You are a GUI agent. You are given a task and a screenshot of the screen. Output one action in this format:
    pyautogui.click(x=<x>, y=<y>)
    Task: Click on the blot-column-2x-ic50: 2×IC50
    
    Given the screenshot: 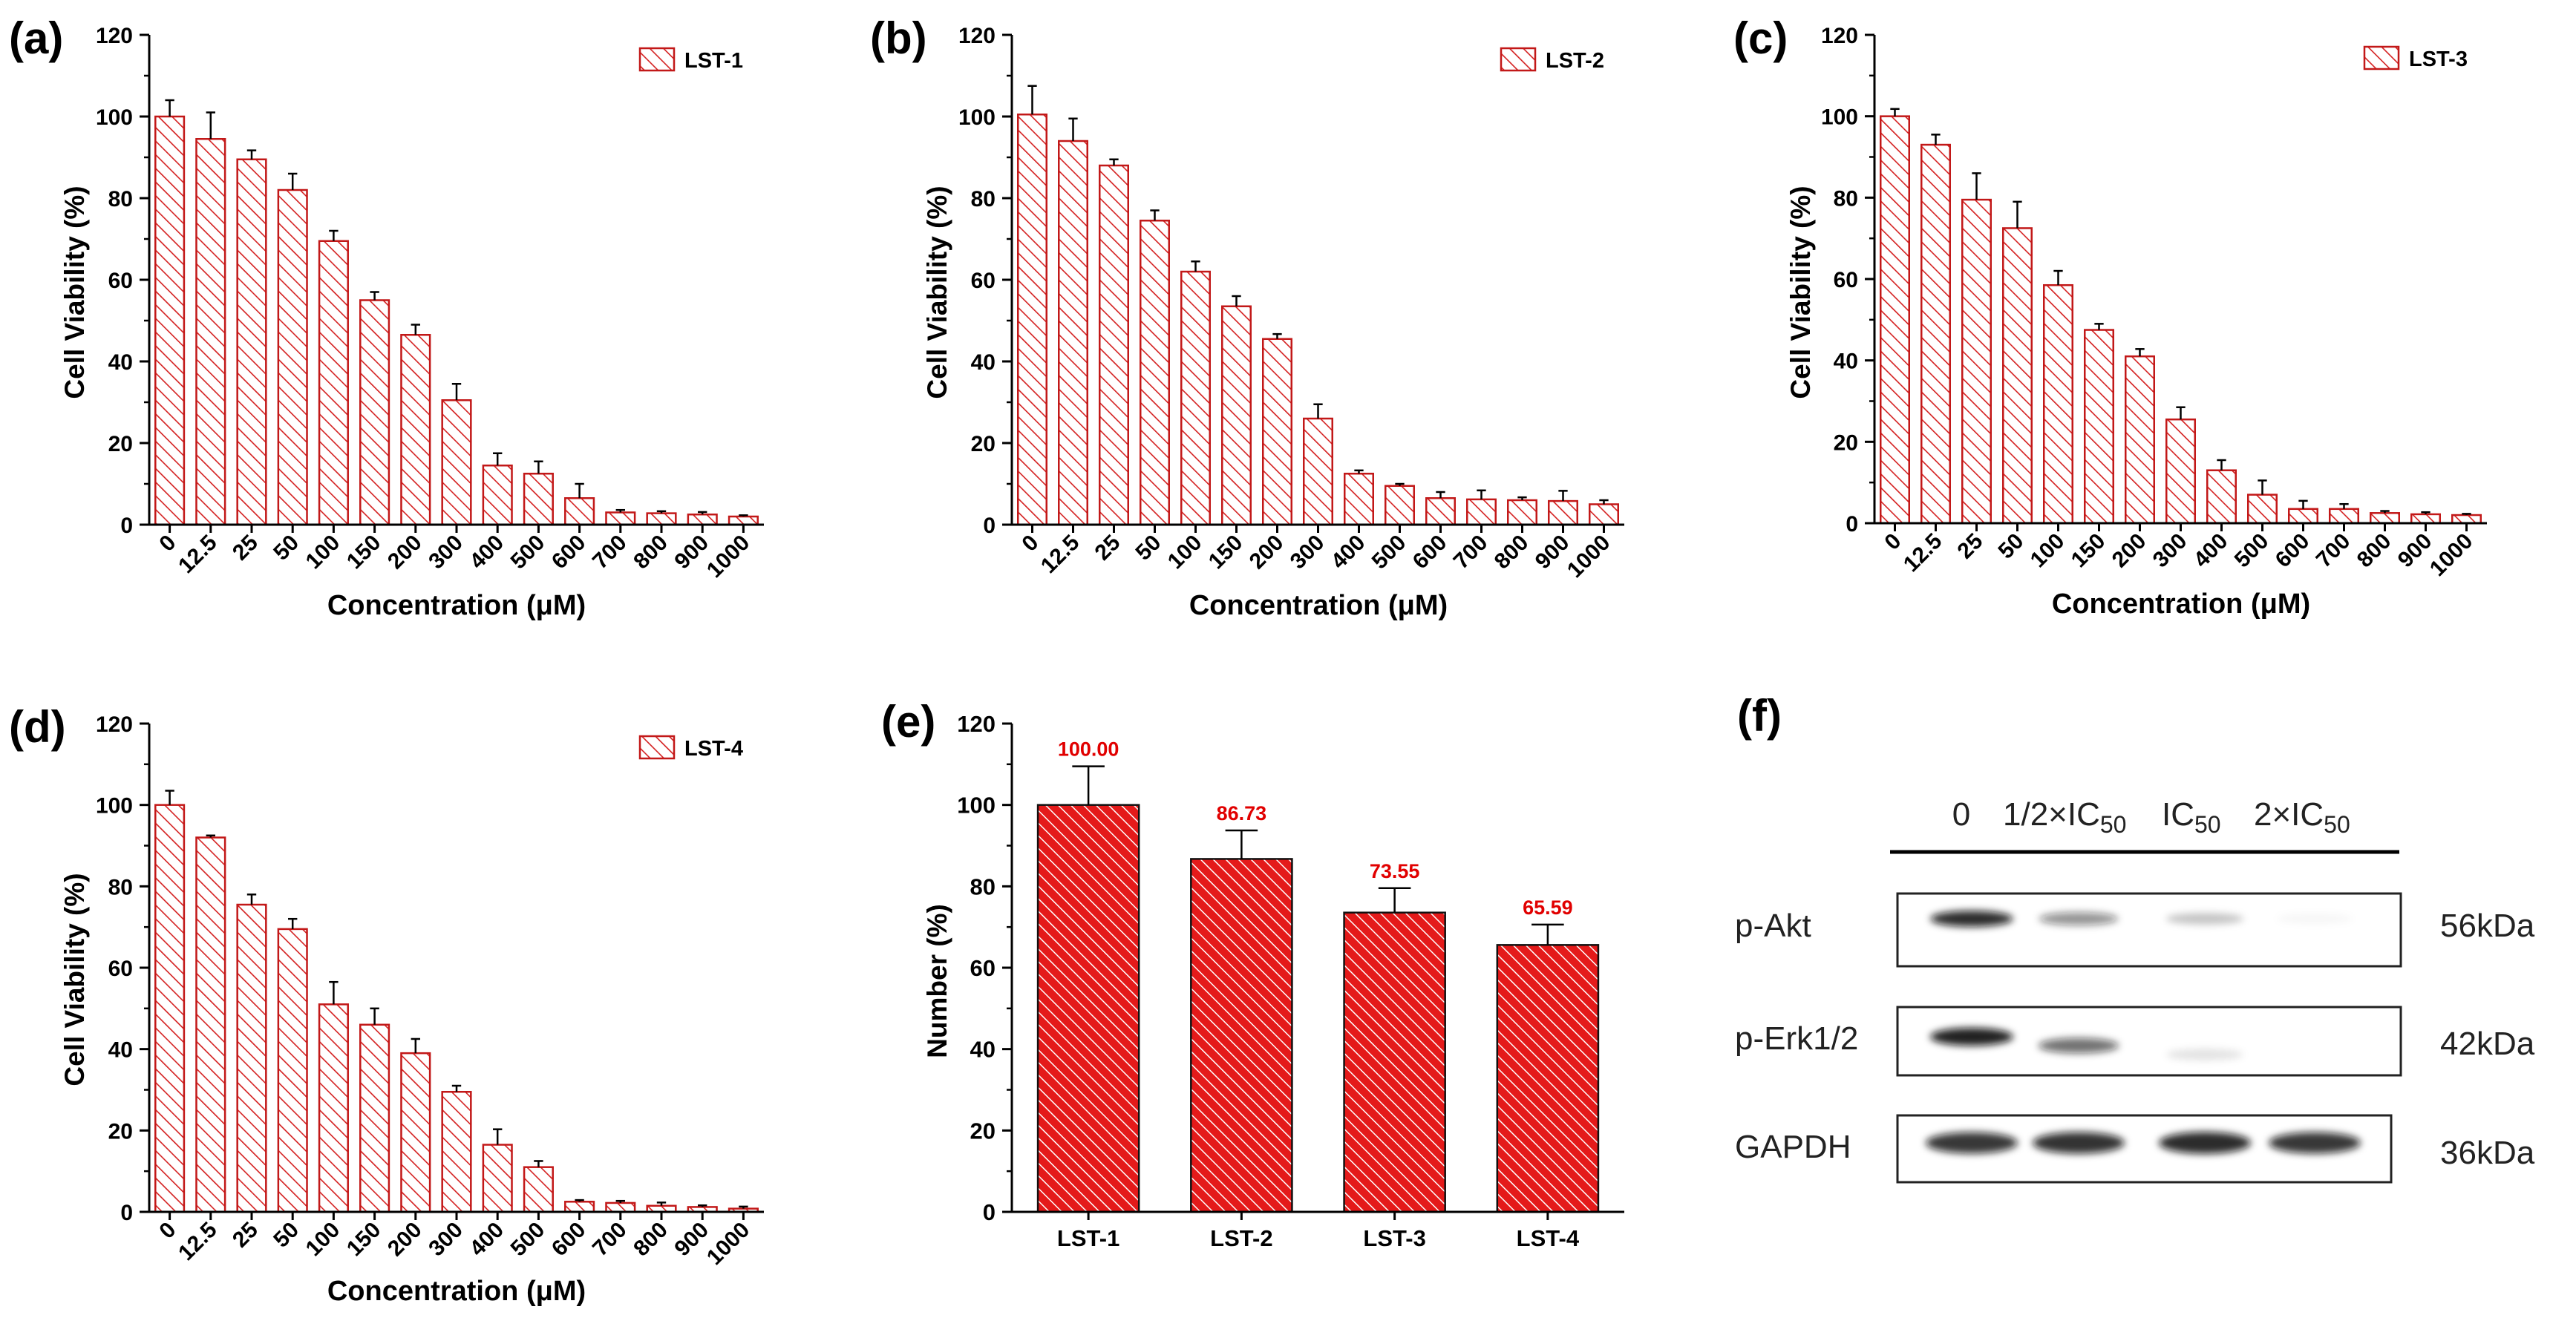 What is the action you would take?
    pyautogui.click(x=2302, y=817)
    